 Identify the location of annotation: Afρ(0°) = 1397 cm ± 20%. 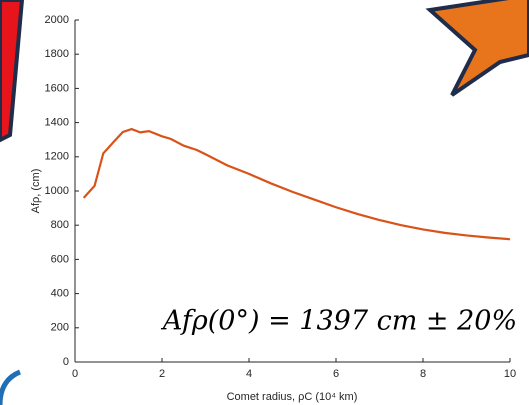
(338, 321).